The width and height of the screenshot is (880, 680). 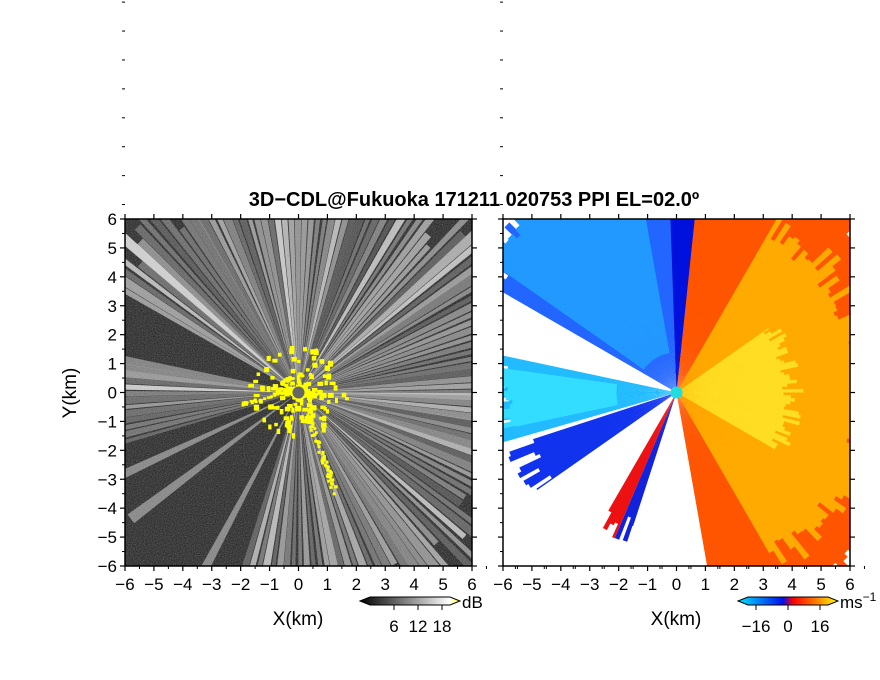 What do you see at coordinates (472, 602) in the screenshot?
I see `reflectivity-colorbar-unit: dB` at bounding box center [472, 602].